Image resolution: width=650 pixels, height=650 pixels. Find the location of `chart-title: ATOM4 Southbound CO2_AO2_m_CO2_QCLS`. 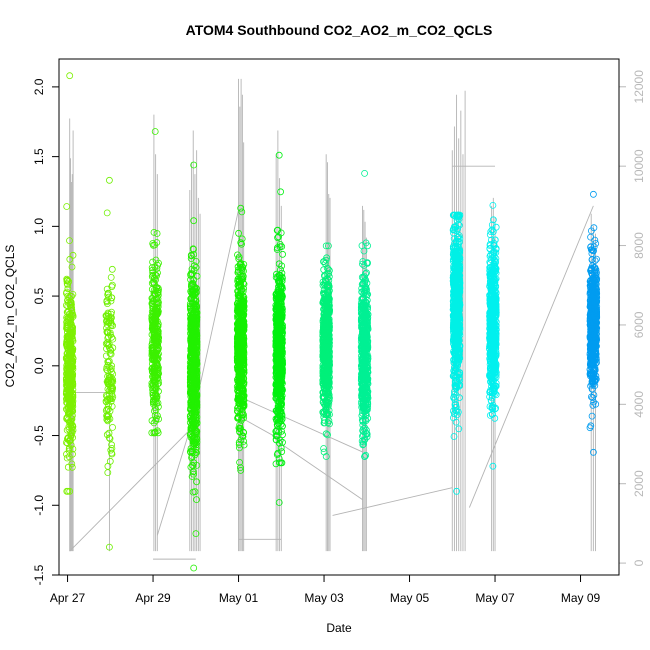

chart-title: ATOM4 Southbound CO2_AO2_m_CO2_QCLS is located at coordinates (339, 30).